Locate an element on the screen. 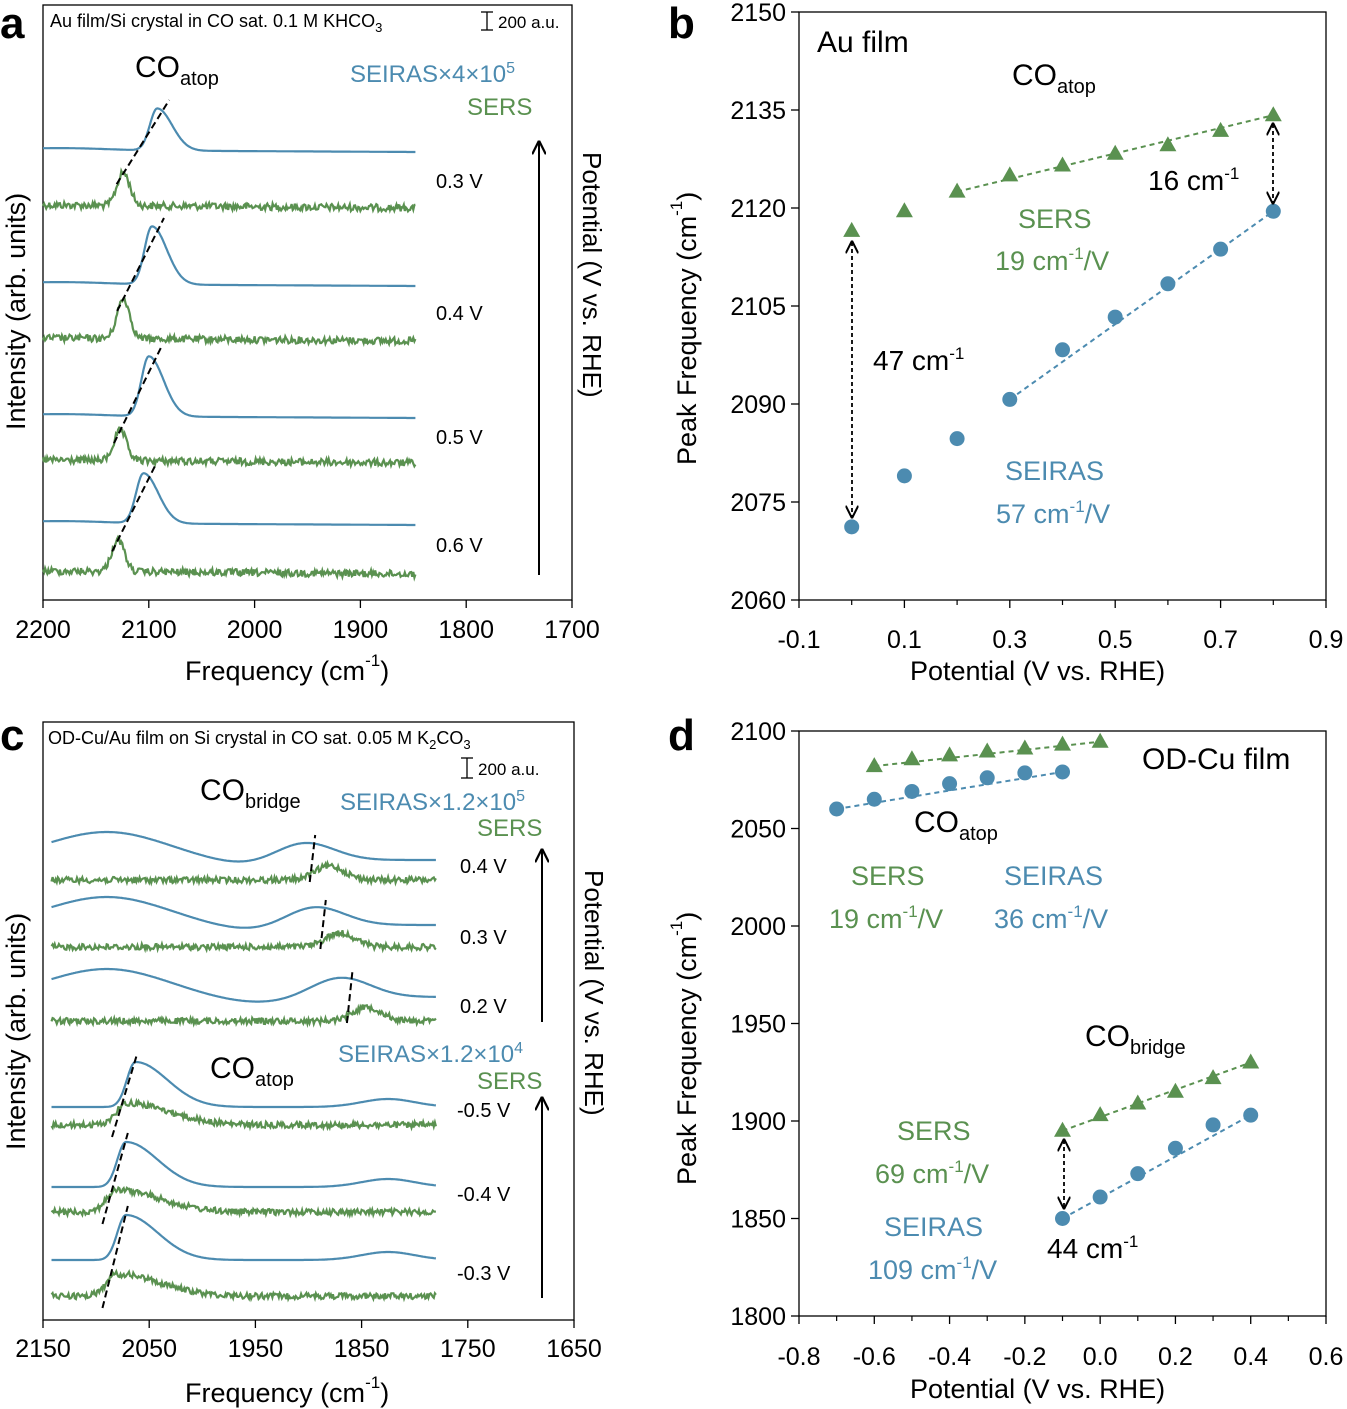 This screenshot has width=1347, height=1409. x-tick-label: -0.6 is located at coordinates (874, 1357).